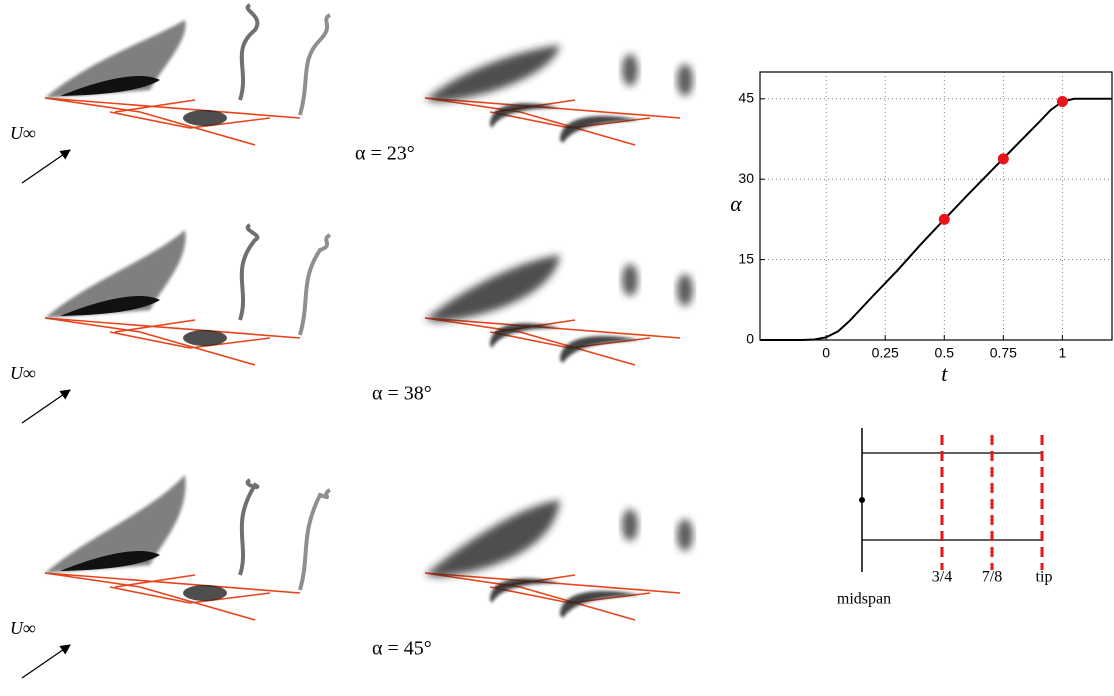  What do you see at coordinates (885, 353) in the screenshot?
I see `x-tick-label: 0.25` at bounding box center [885, 353].